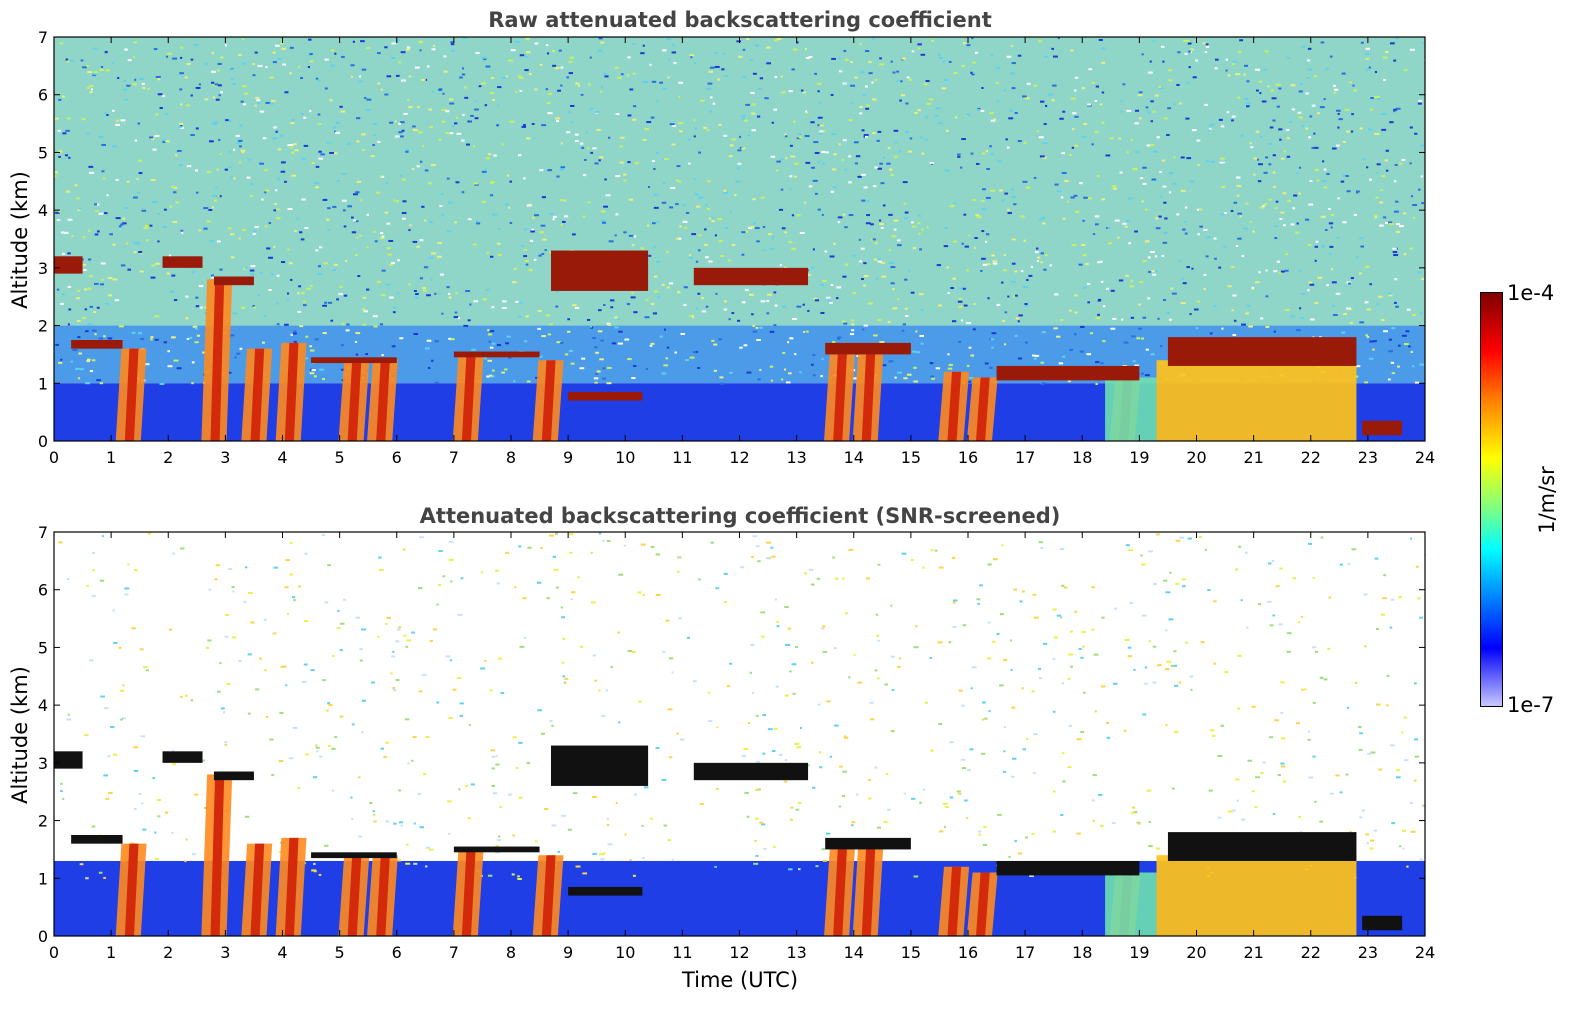 The height and width of the screenshot is (1020, 1595). What do you see at coordinates (43, 326) in the screenshot?
I see `top-y-tick-label: 2` at bounding box center [43, 326].